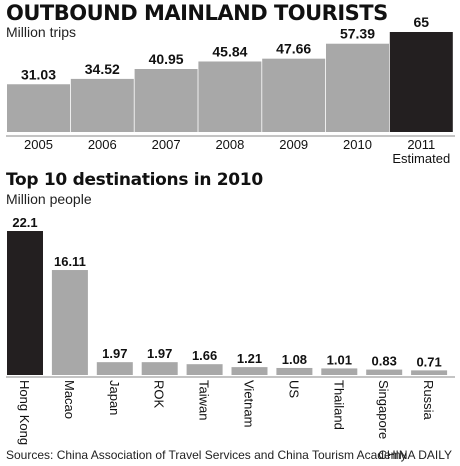  Describe the element at coordinates (415, 455) in the screenshot. I see `credit-china-daily: CHINA DAILY` at that location.